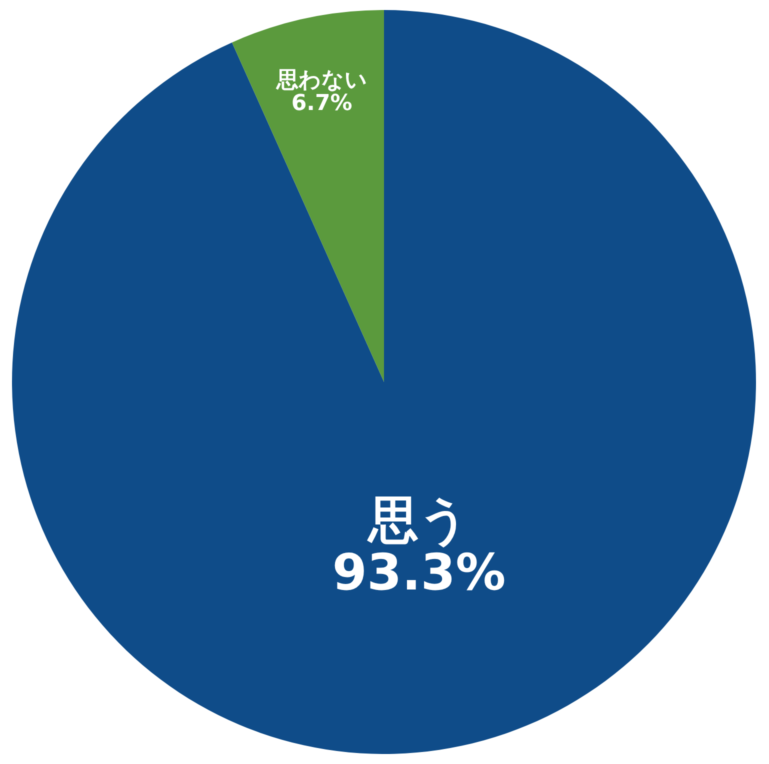 This screenshot has width=769, height=764. What do you see at coordinates (321, 103) in the screenshot?
I see `data-label: 6.7%` at bounding box center [321, 103].